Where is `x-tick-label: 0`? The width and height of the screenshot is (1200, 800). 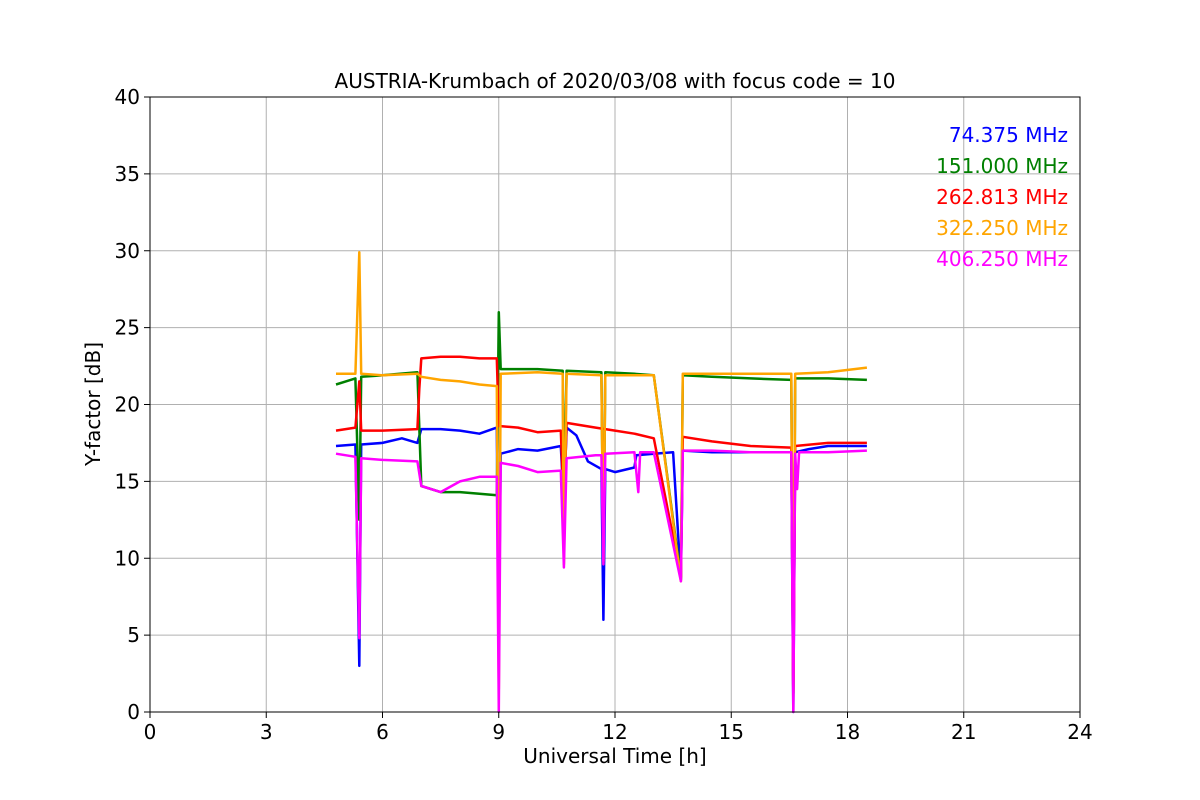
x-tick-label: 0 is located at coordinates (150, 732).